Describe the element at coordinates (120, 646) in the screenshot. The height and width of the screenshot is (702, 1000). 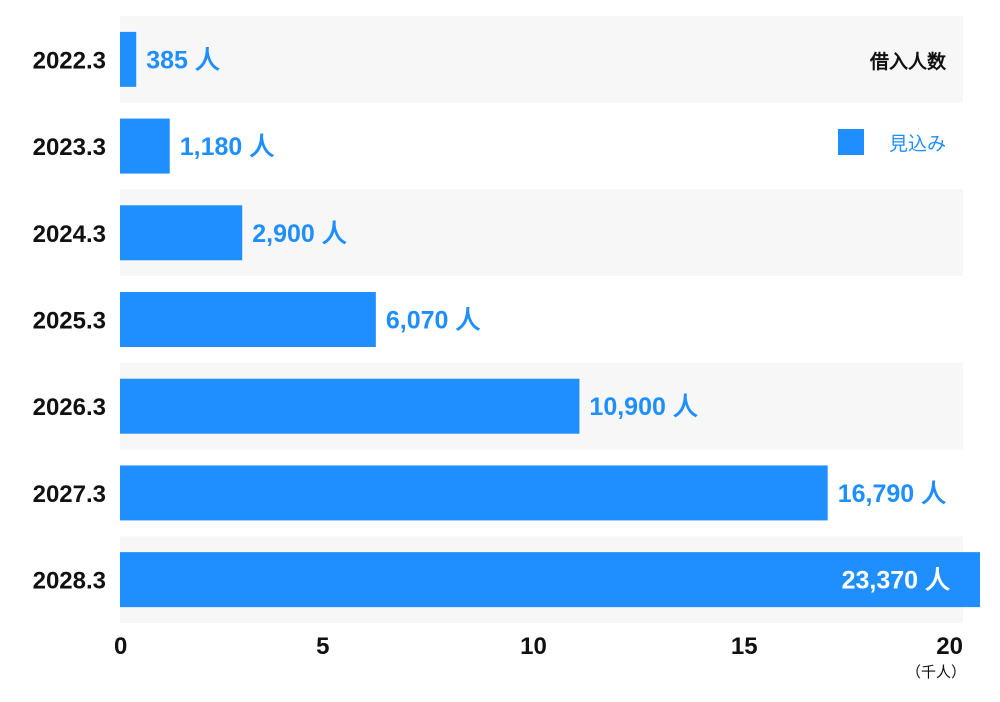
I see `x-tick-label: 0` at that location.